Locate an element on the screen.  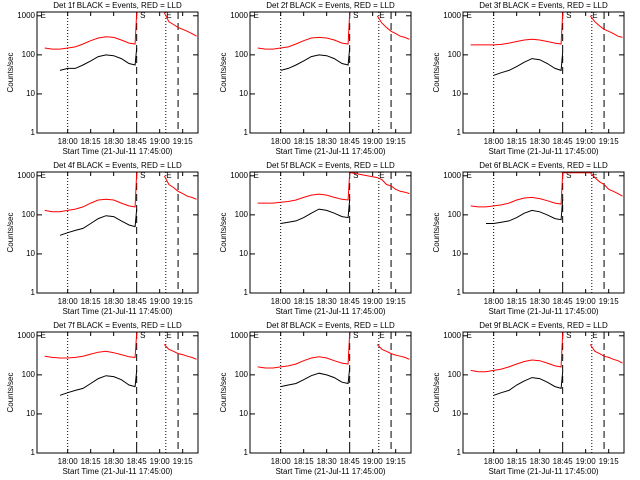
panel-title: Det 9f BLACK = Events, RED = LLD is located at coordinates (543, 325).